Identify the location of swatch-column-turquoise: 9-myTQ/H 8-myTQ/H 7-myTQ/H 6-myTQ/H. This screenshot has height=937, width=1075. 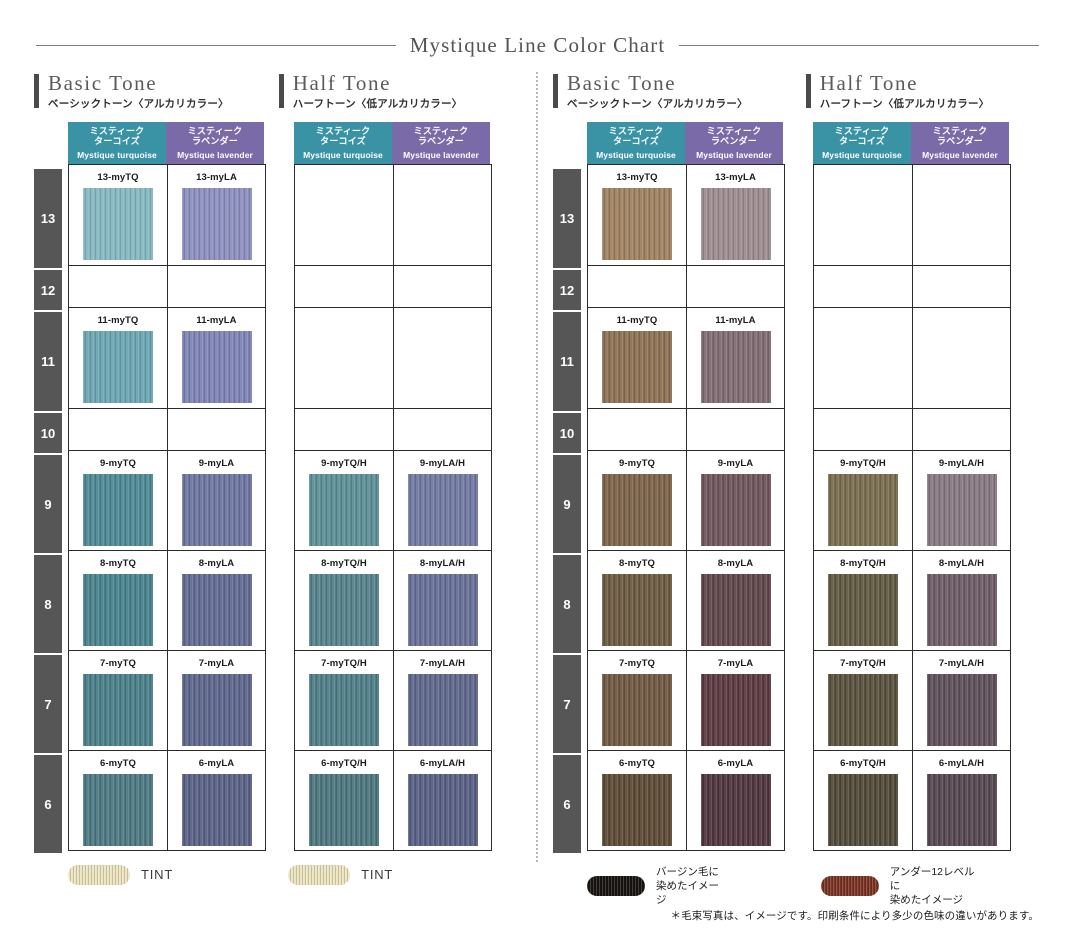
(863, 507).